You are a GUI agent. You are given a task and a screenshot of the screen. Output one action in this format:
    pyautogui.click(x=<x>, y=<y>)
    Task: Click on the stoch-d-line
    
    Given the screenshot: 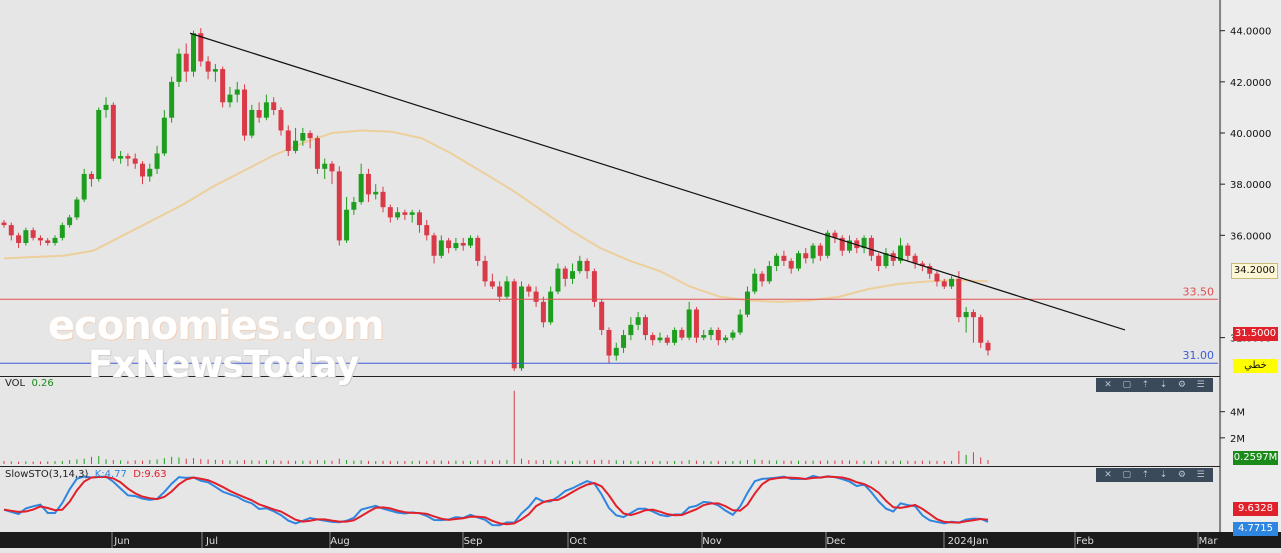 What is the action you would take?
    pyautogui.click(x=496, y=500)
    